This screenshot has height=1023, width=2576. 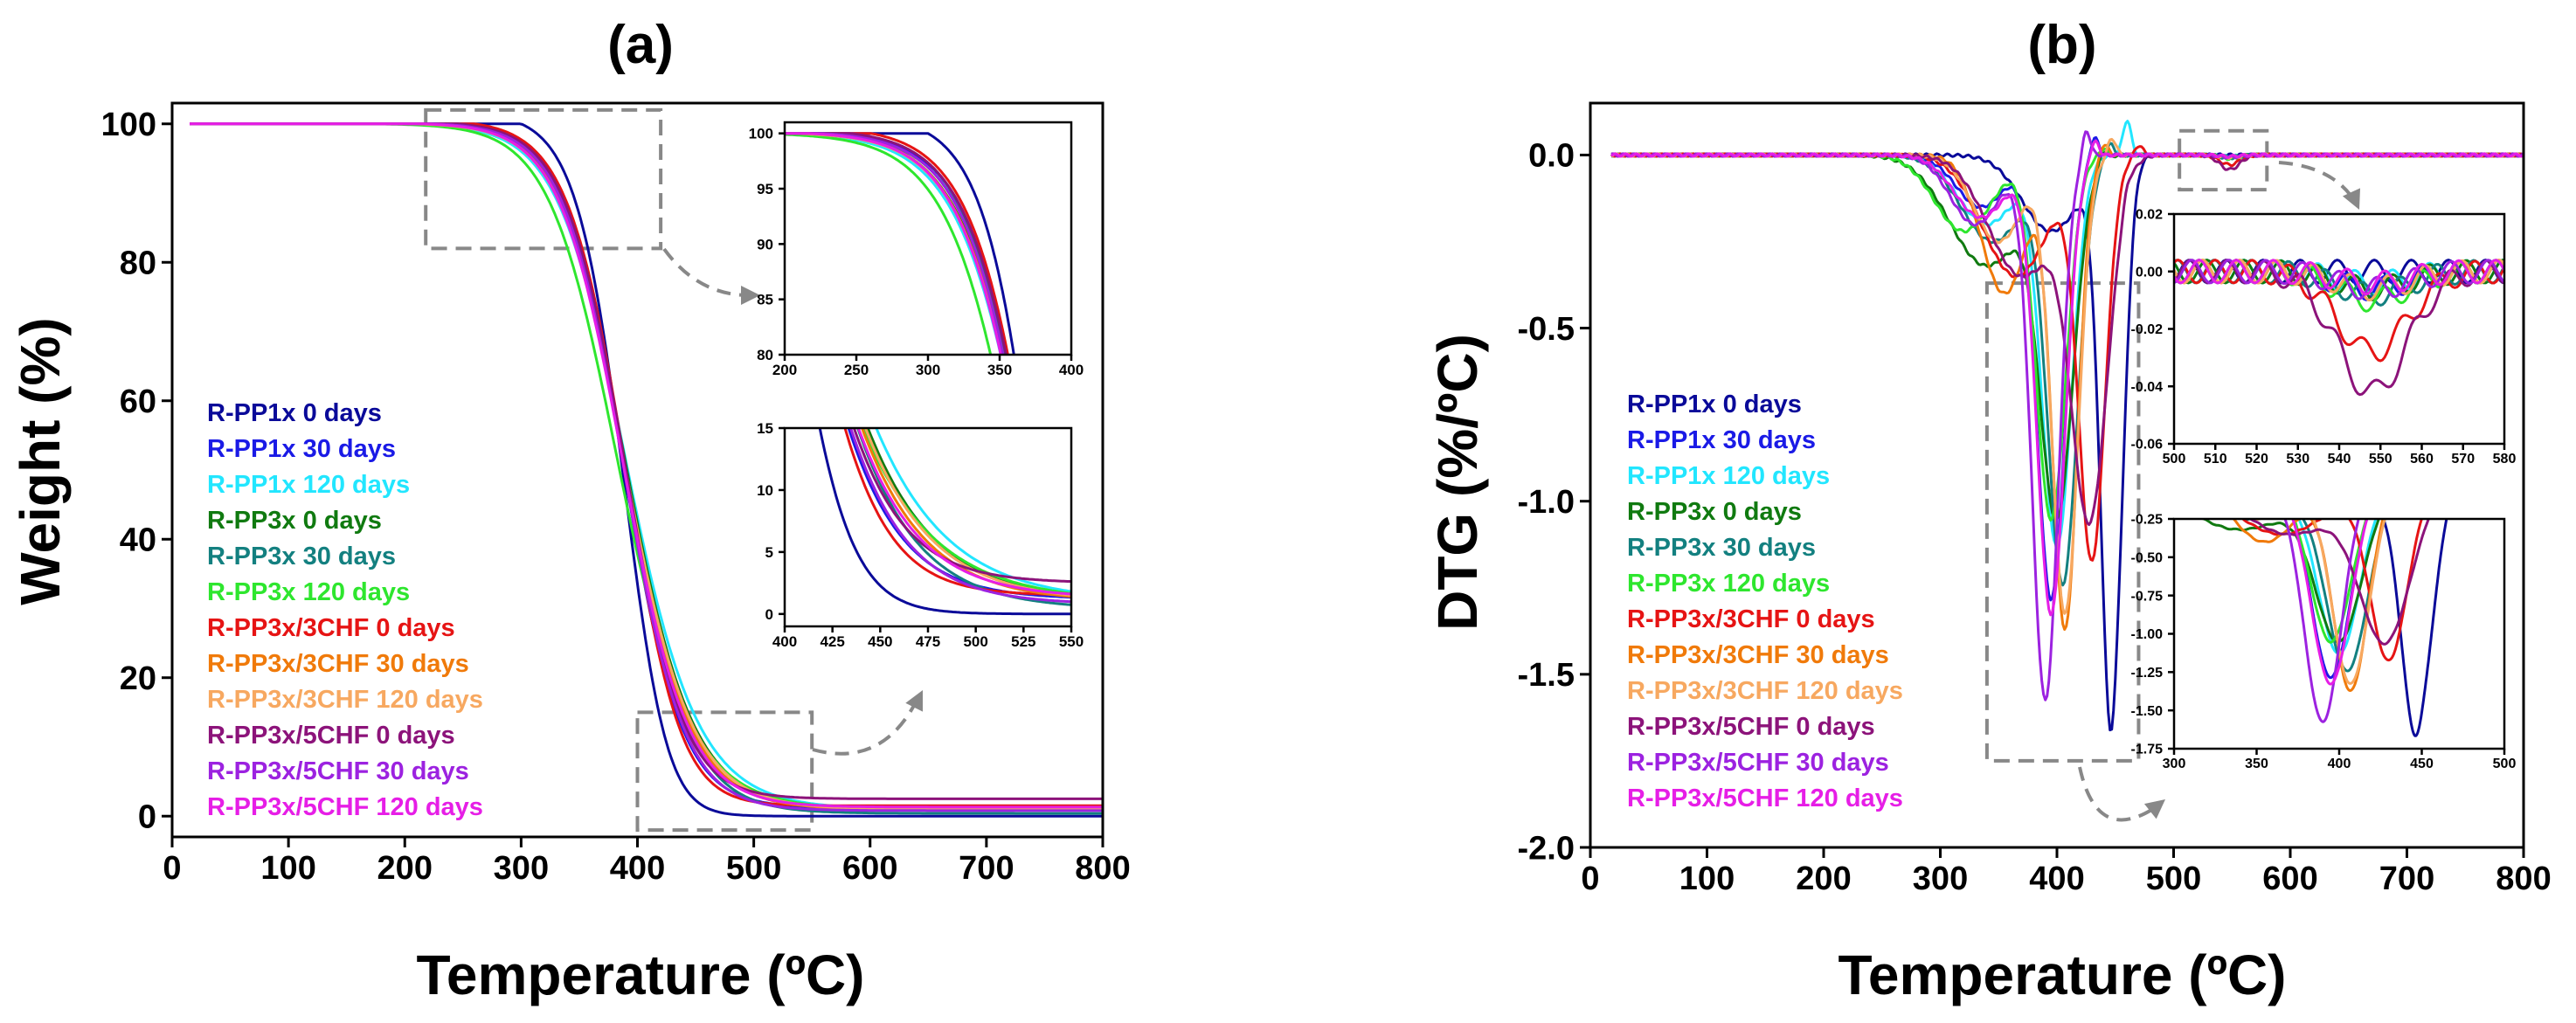 What do you see at coordinates (1721, 548) in the screenshot?
I see `panel-b-legend-entry: R-PP3x 30 days` at bounding box center [1721, 548].